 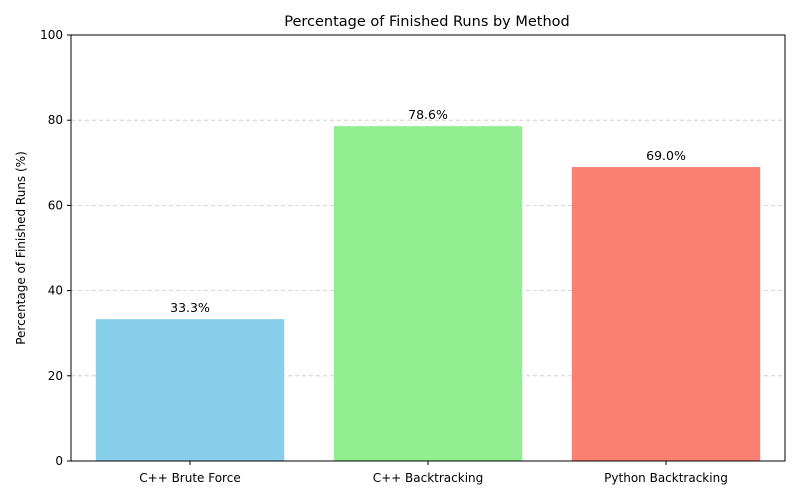 I want to click on data-label: 69.0%, so click(x=666, y=155).